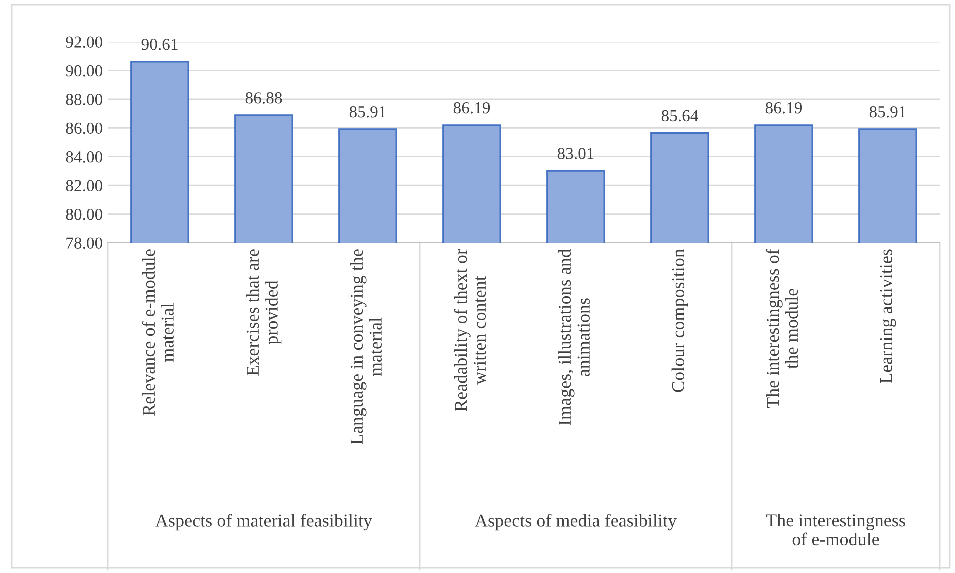 Image resolution: width=955 pixels, height=573 pixels. I want to click on x-tick-label: The interestingness of the module, so click(782, 328).